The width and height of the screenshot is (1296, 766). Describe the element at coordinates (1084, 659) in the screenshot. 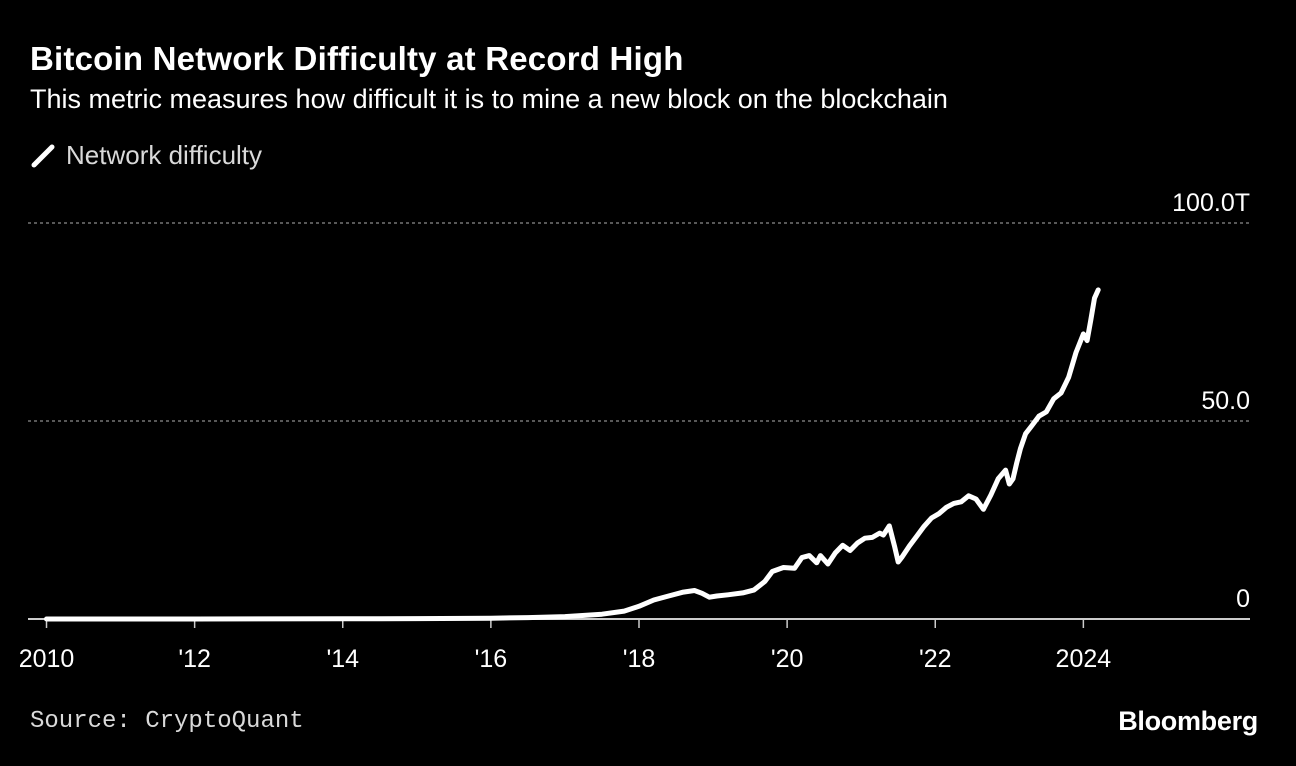

I see `x-tick-label-7: 2024` at that location.